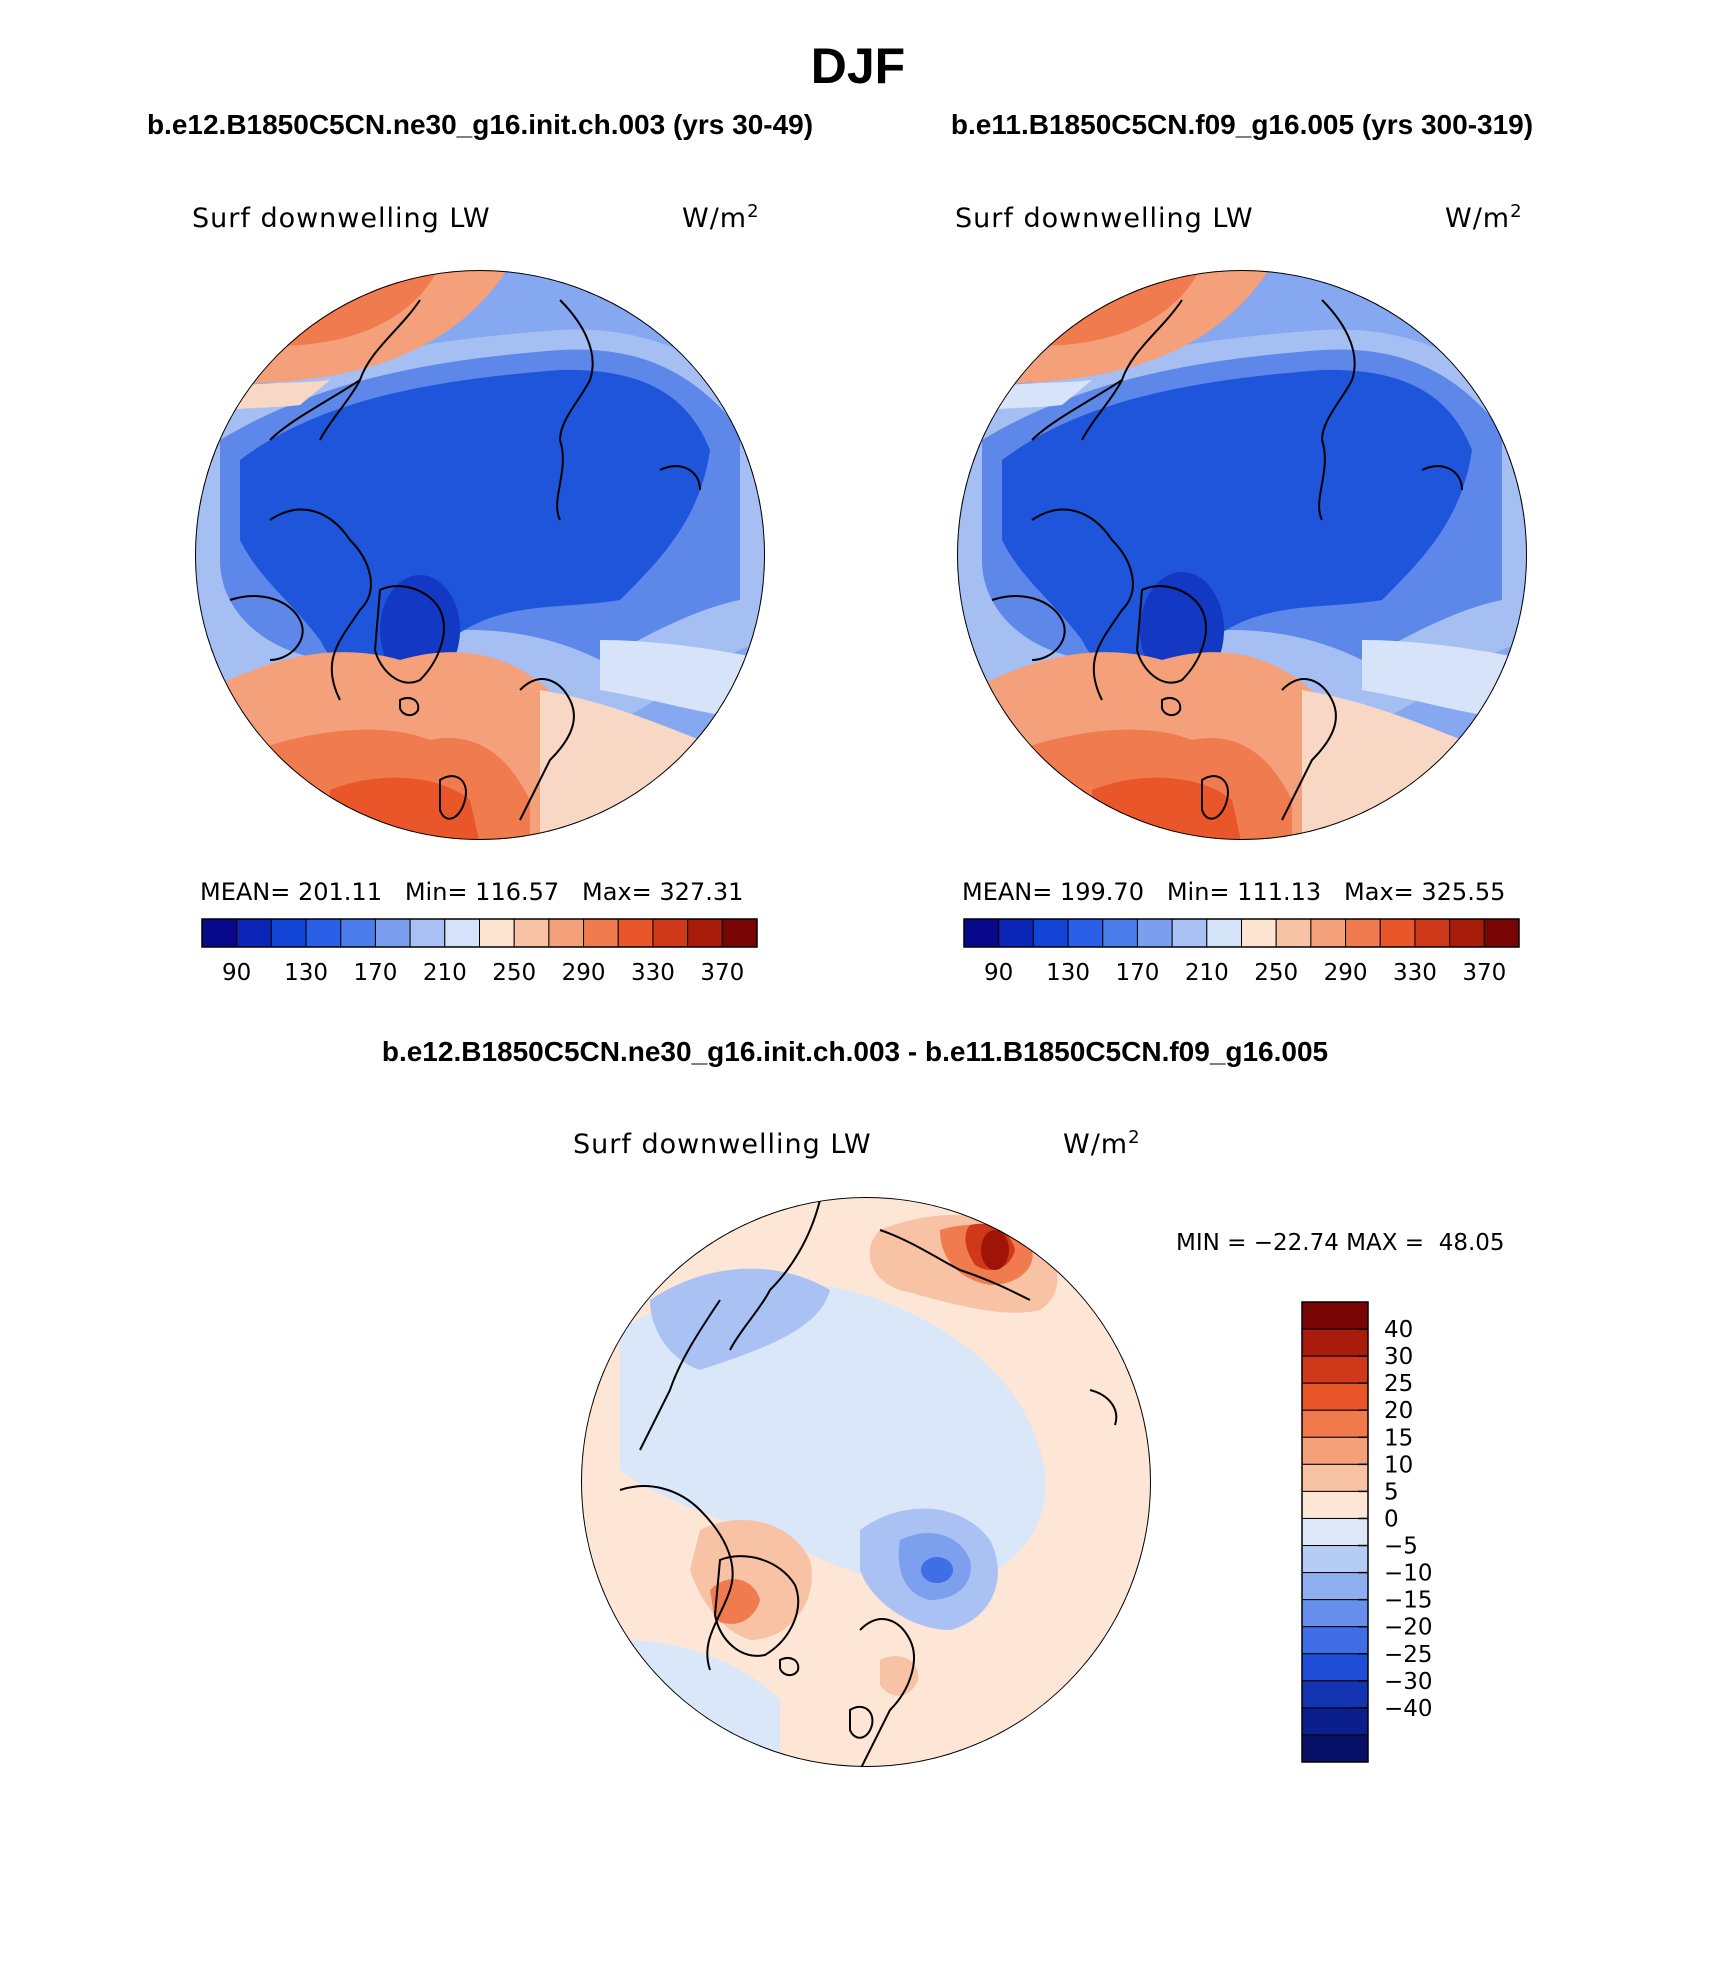  I want to click on panel-a-coast-hudson, so click(266, 628).